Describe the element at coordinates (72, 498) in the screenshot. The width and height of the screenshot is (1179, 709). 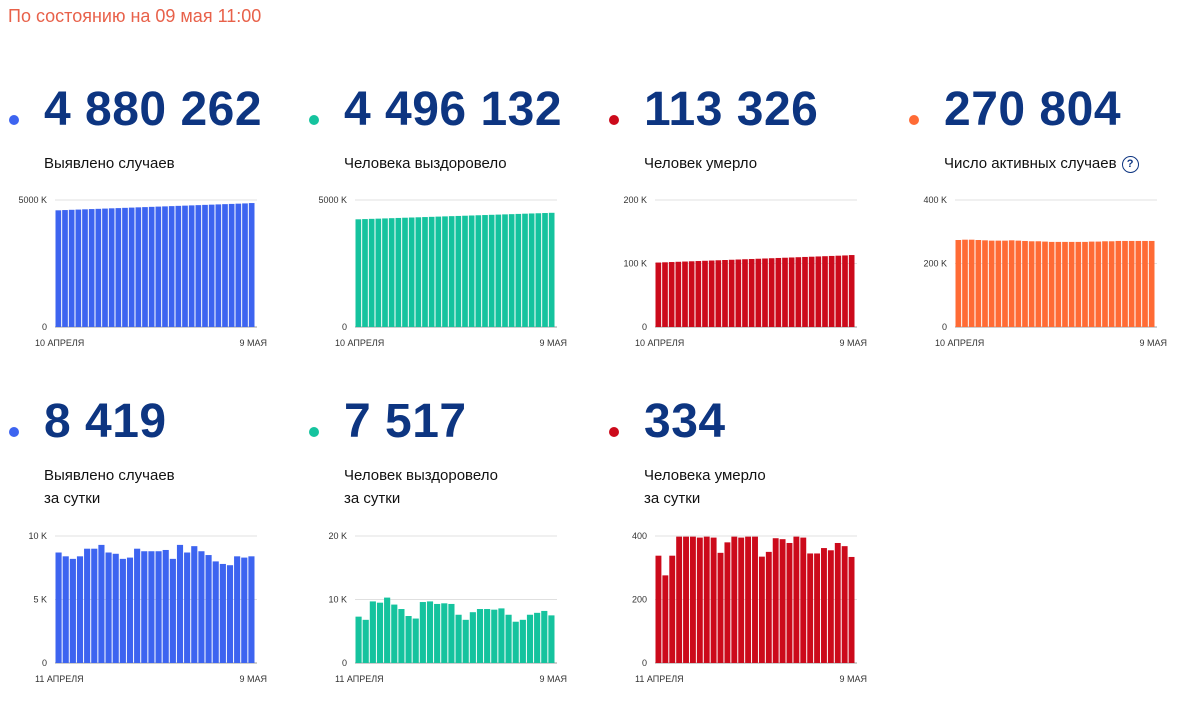
I see `stat-label-line2: за сутки` at that location.